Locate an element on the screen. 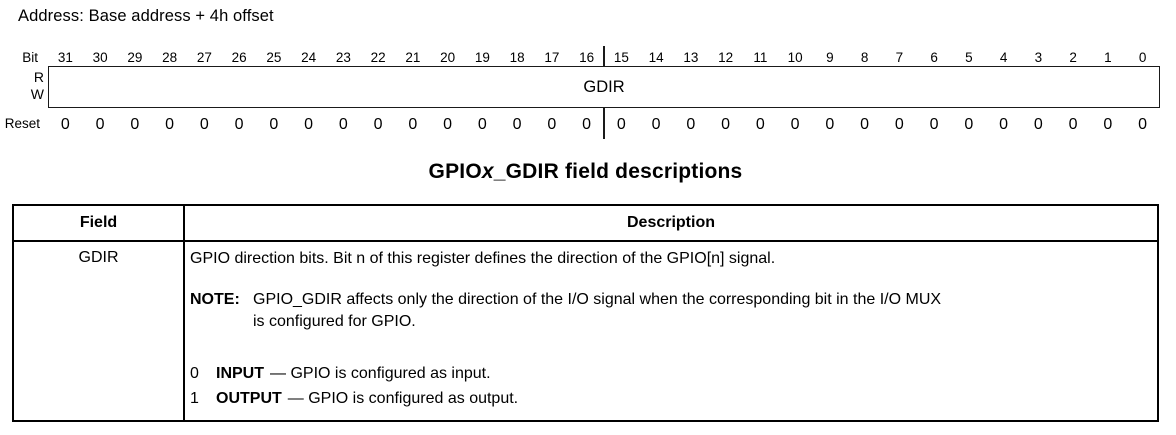 This screenshot has height=435, width=1176. bit-number: 20 is located at coordinates (448, 57).